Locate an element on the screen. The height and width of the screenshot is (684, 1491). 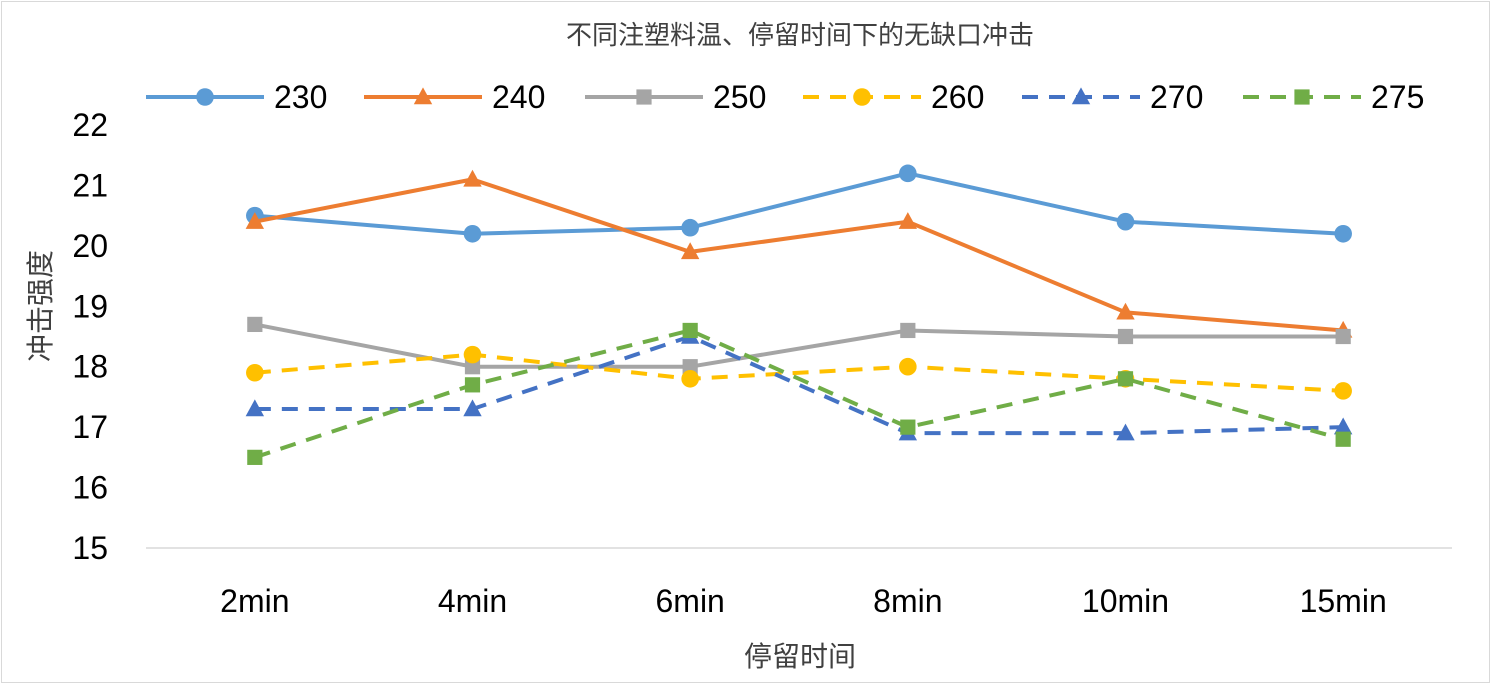
legend-label: 240 is located at coordinates (518, 97).